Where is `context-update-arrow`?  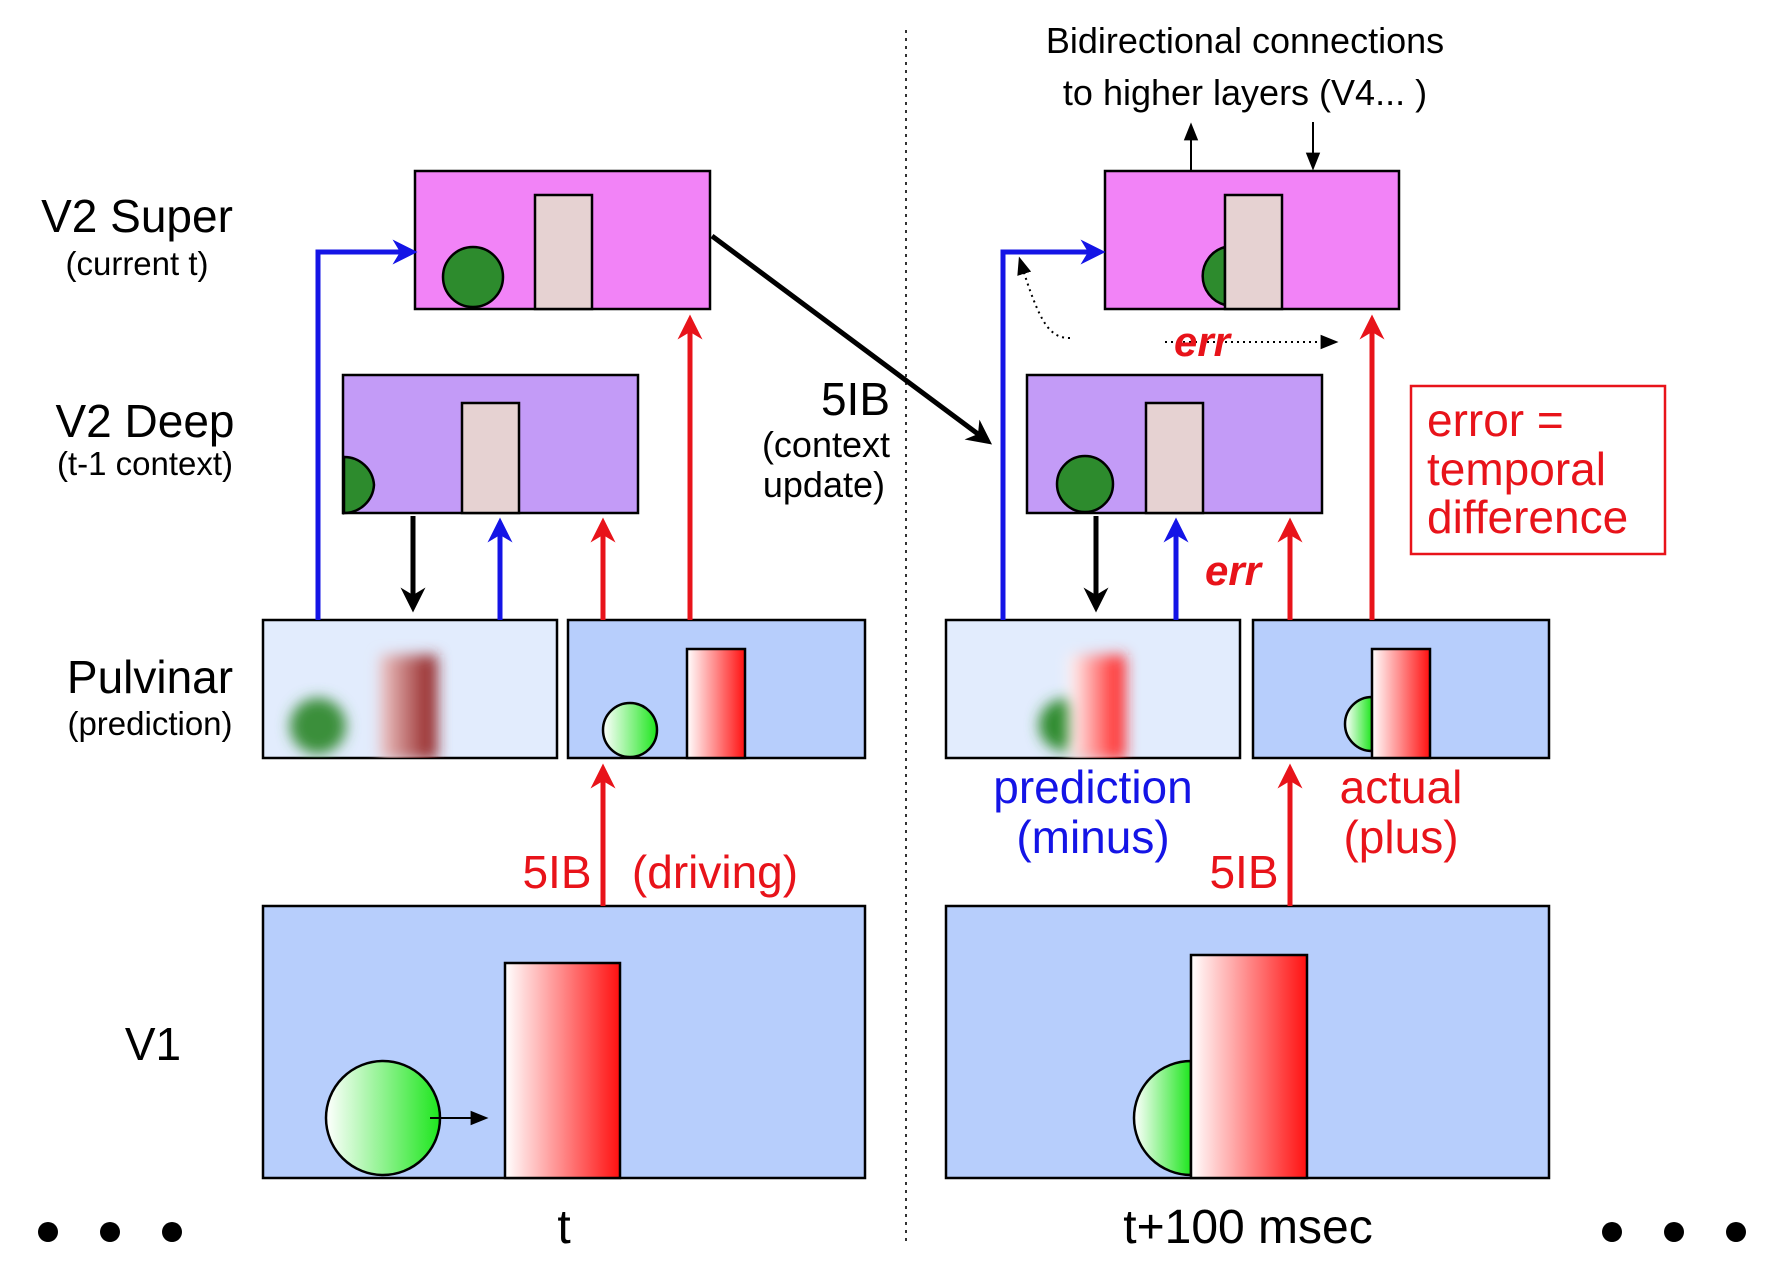 context-update-arrow is located at coordinates (851, 339).